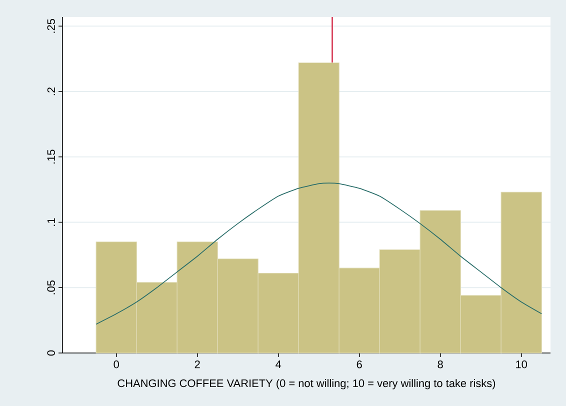  What do you see at coordinates (359, 364) in the screenshot?
I see `x-tick-label: 6` at bounding box center [359, 364].